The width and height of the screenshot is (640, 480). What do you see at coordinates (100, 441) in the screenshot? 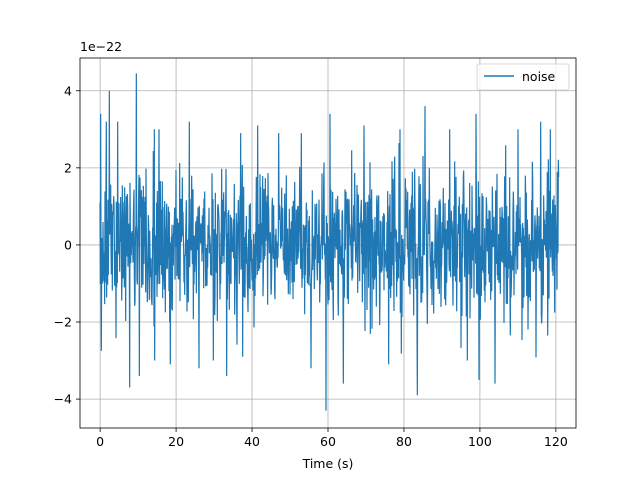
I see `x-tick-label: 0` at bounding box center [100, 441].